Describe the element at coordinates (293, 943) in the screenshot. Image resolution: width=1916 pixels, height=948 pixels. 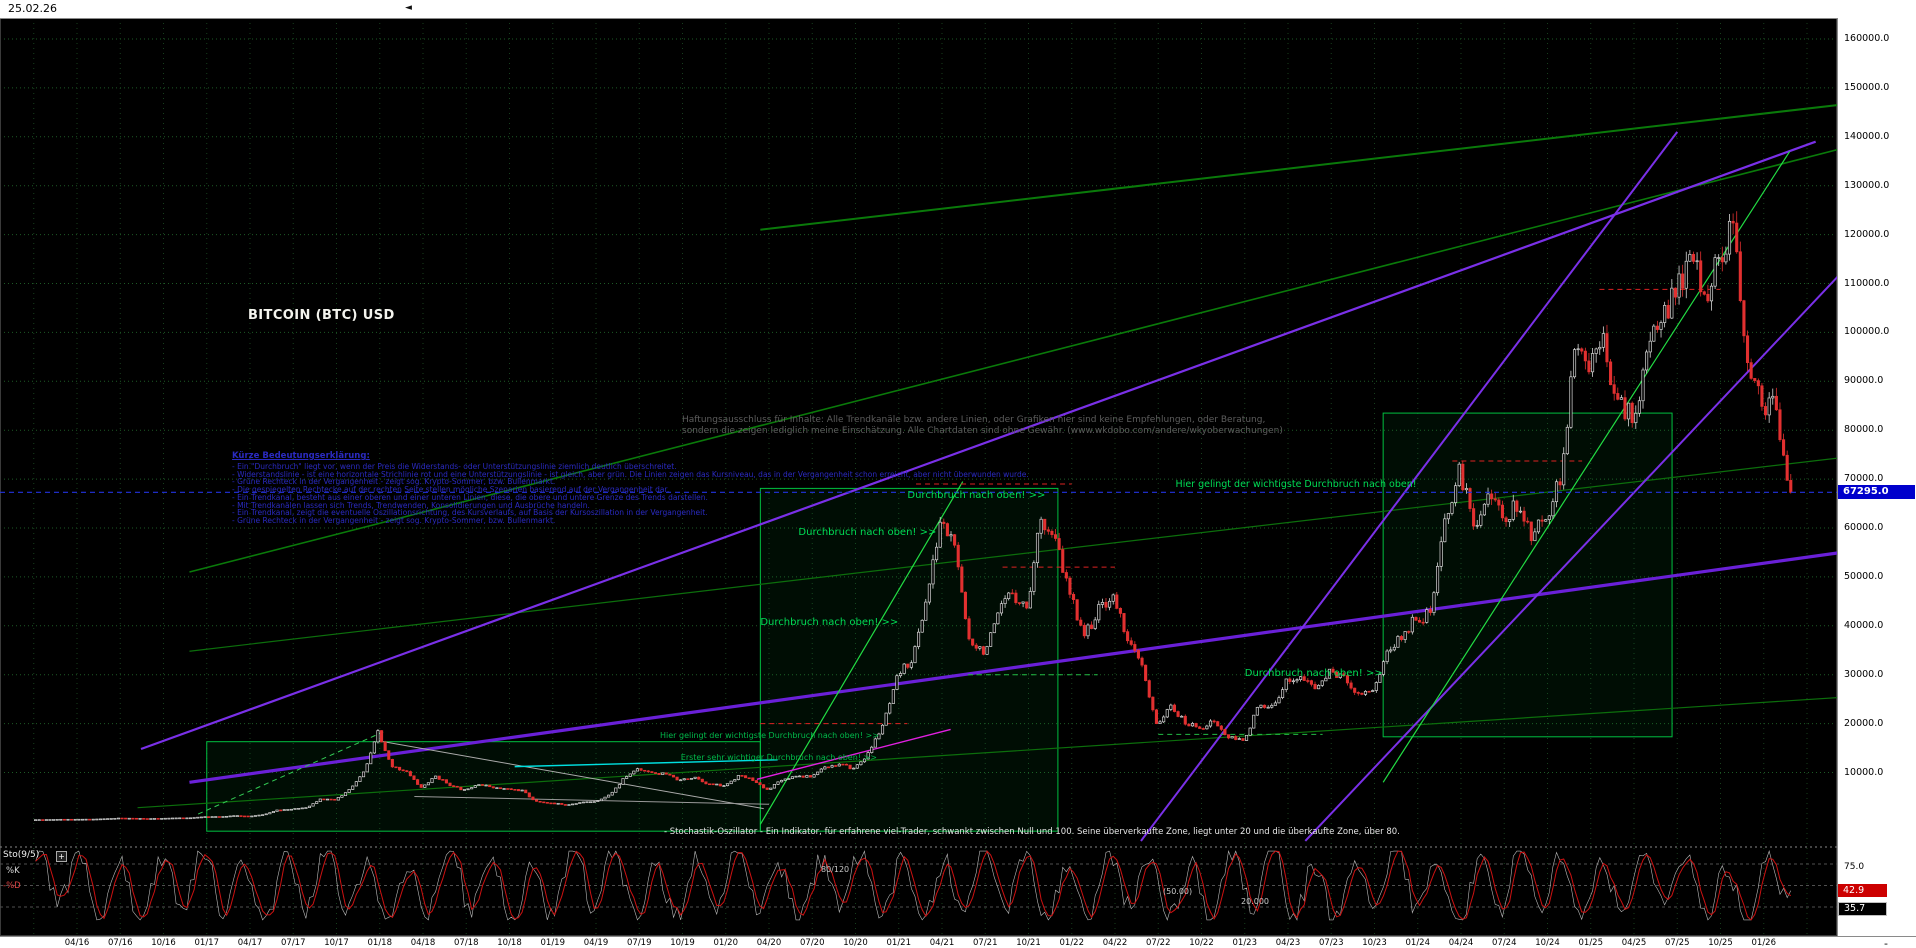
I see `time-tick-label: 07/17` at that location.